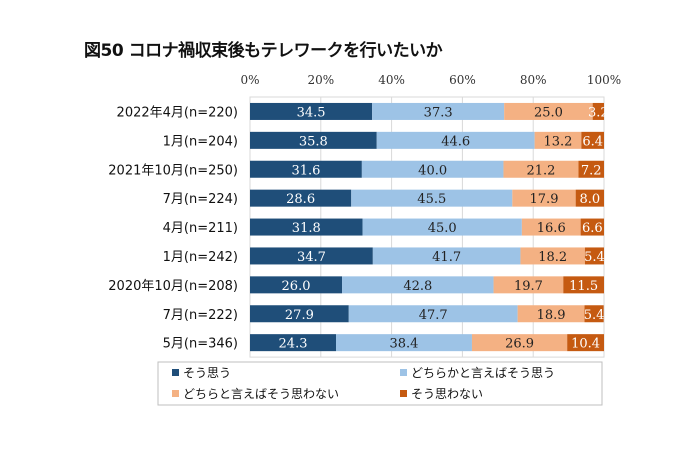 Image resolution: width=700 pixels, height=452 pixels. I want to click on category-label: 2020年10月(n=208), so click(173, 286).